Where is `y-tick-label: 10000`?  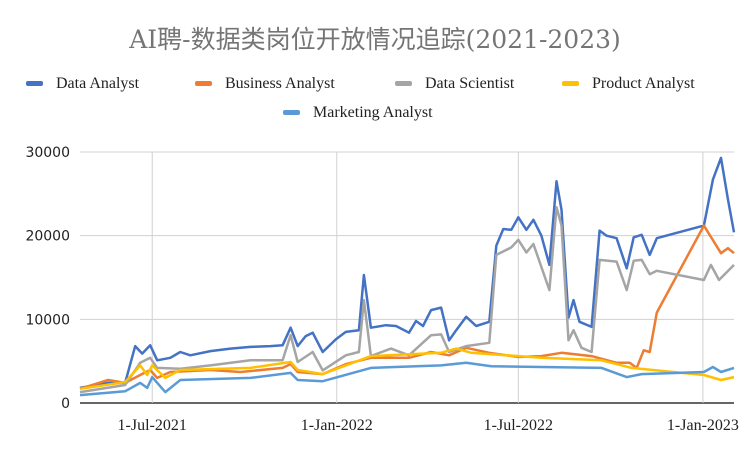
y-tick-label: 10000 is located at coordinates (47, 320).